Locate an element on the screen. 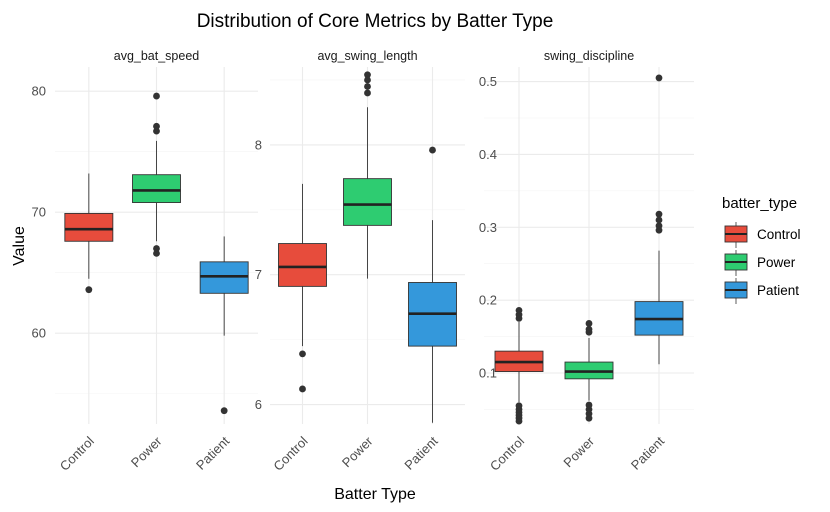 The height and width of the screenshot is (512, 830). y-tick-label: 70 is located at coordinates (39, 212).